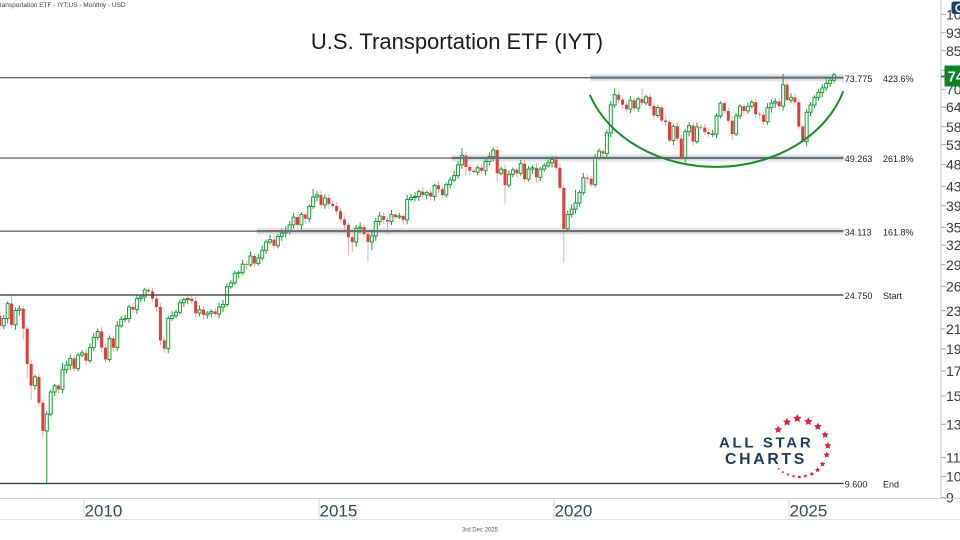 Image resolution: width=960 pixels, height=540 pixels. Describe the element at coordinates (953, 206) in the screenshot. I see `svg-text: 39` at that location.